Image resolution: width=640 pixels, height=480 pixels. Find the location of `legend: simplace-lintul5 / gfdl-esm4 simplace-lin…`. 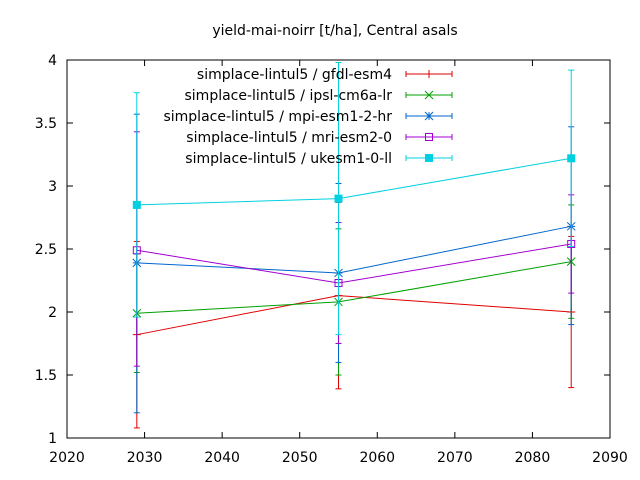

legend: simplace-lintul5 / gfdl-esm4 simplace-lin… is located at coordinates (308, 117).